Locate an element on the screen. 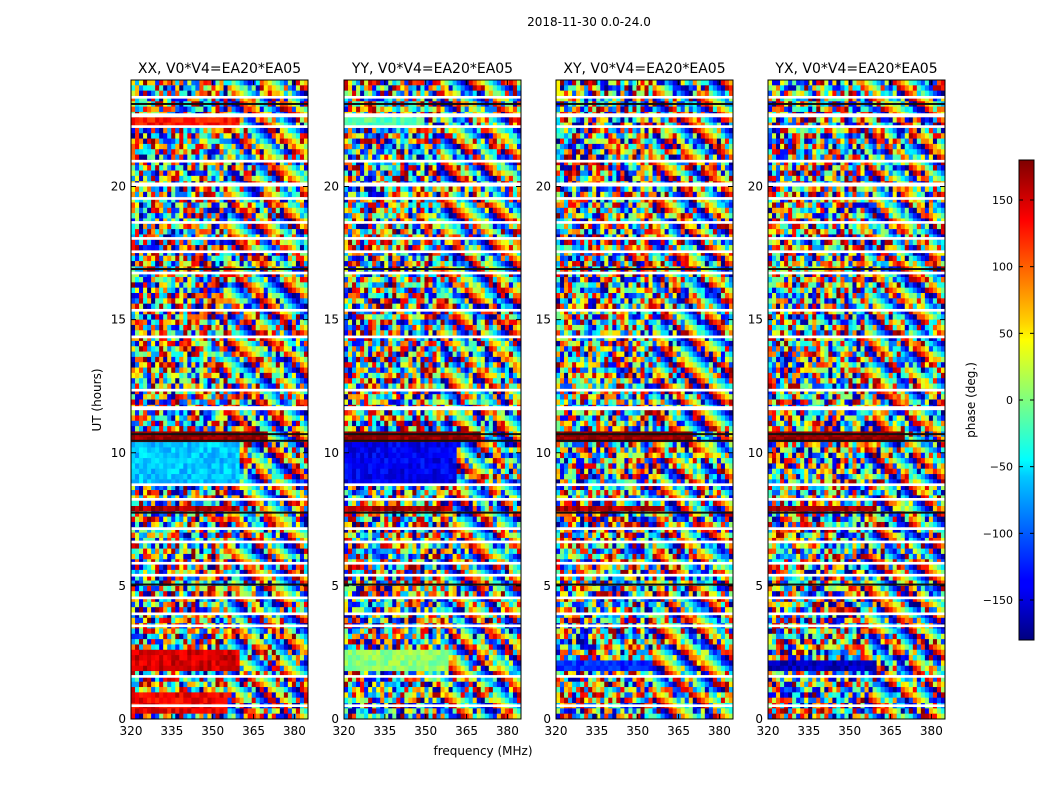 This screenshot has height=800, width=1050. colorbar-tick-label: 150 is located at coordinates (1002, 200).